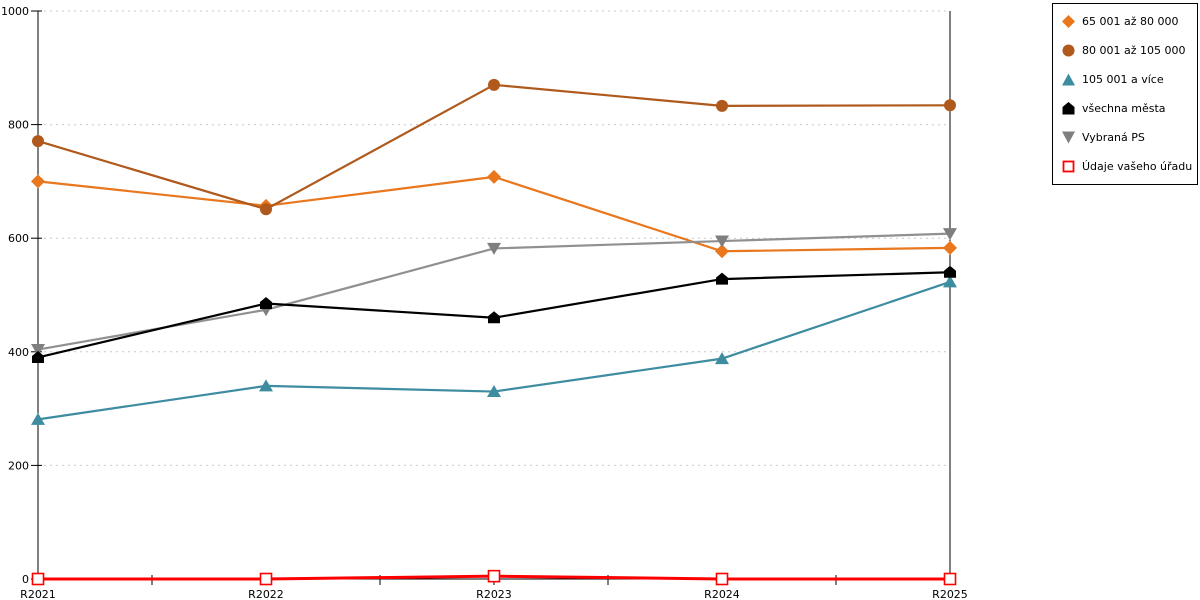 The height and width of the screenshot is (600, 1200). I want to click on legend-item-65001-80000: 65 001 až 80 000, so click(1126, 21).